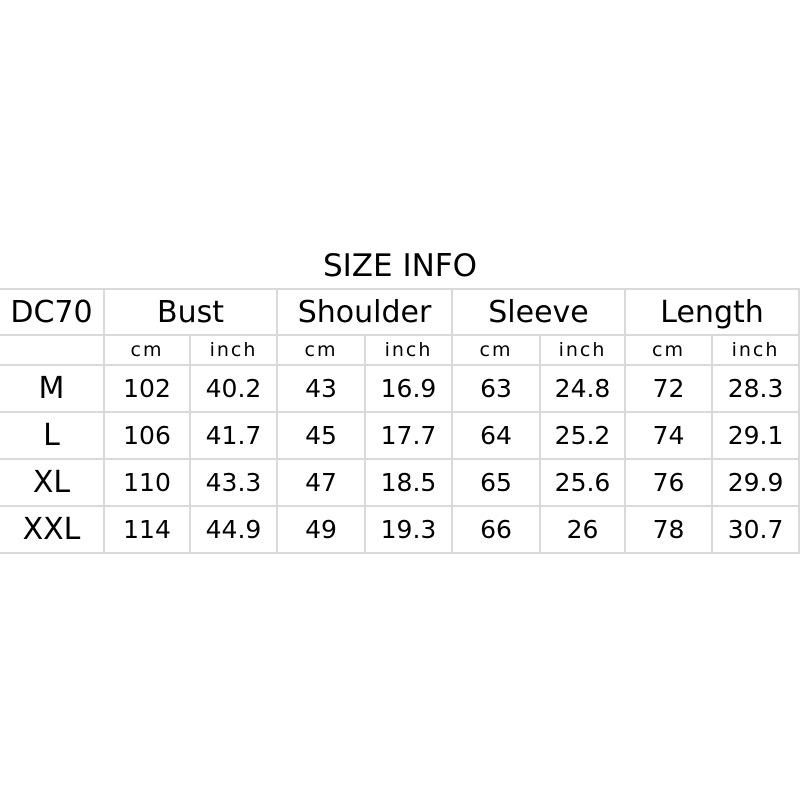  What do you see at coordinates (408, 482) in the screenshot?
I see `measurement-cell: 18.5` at bounding box center [408, 482].